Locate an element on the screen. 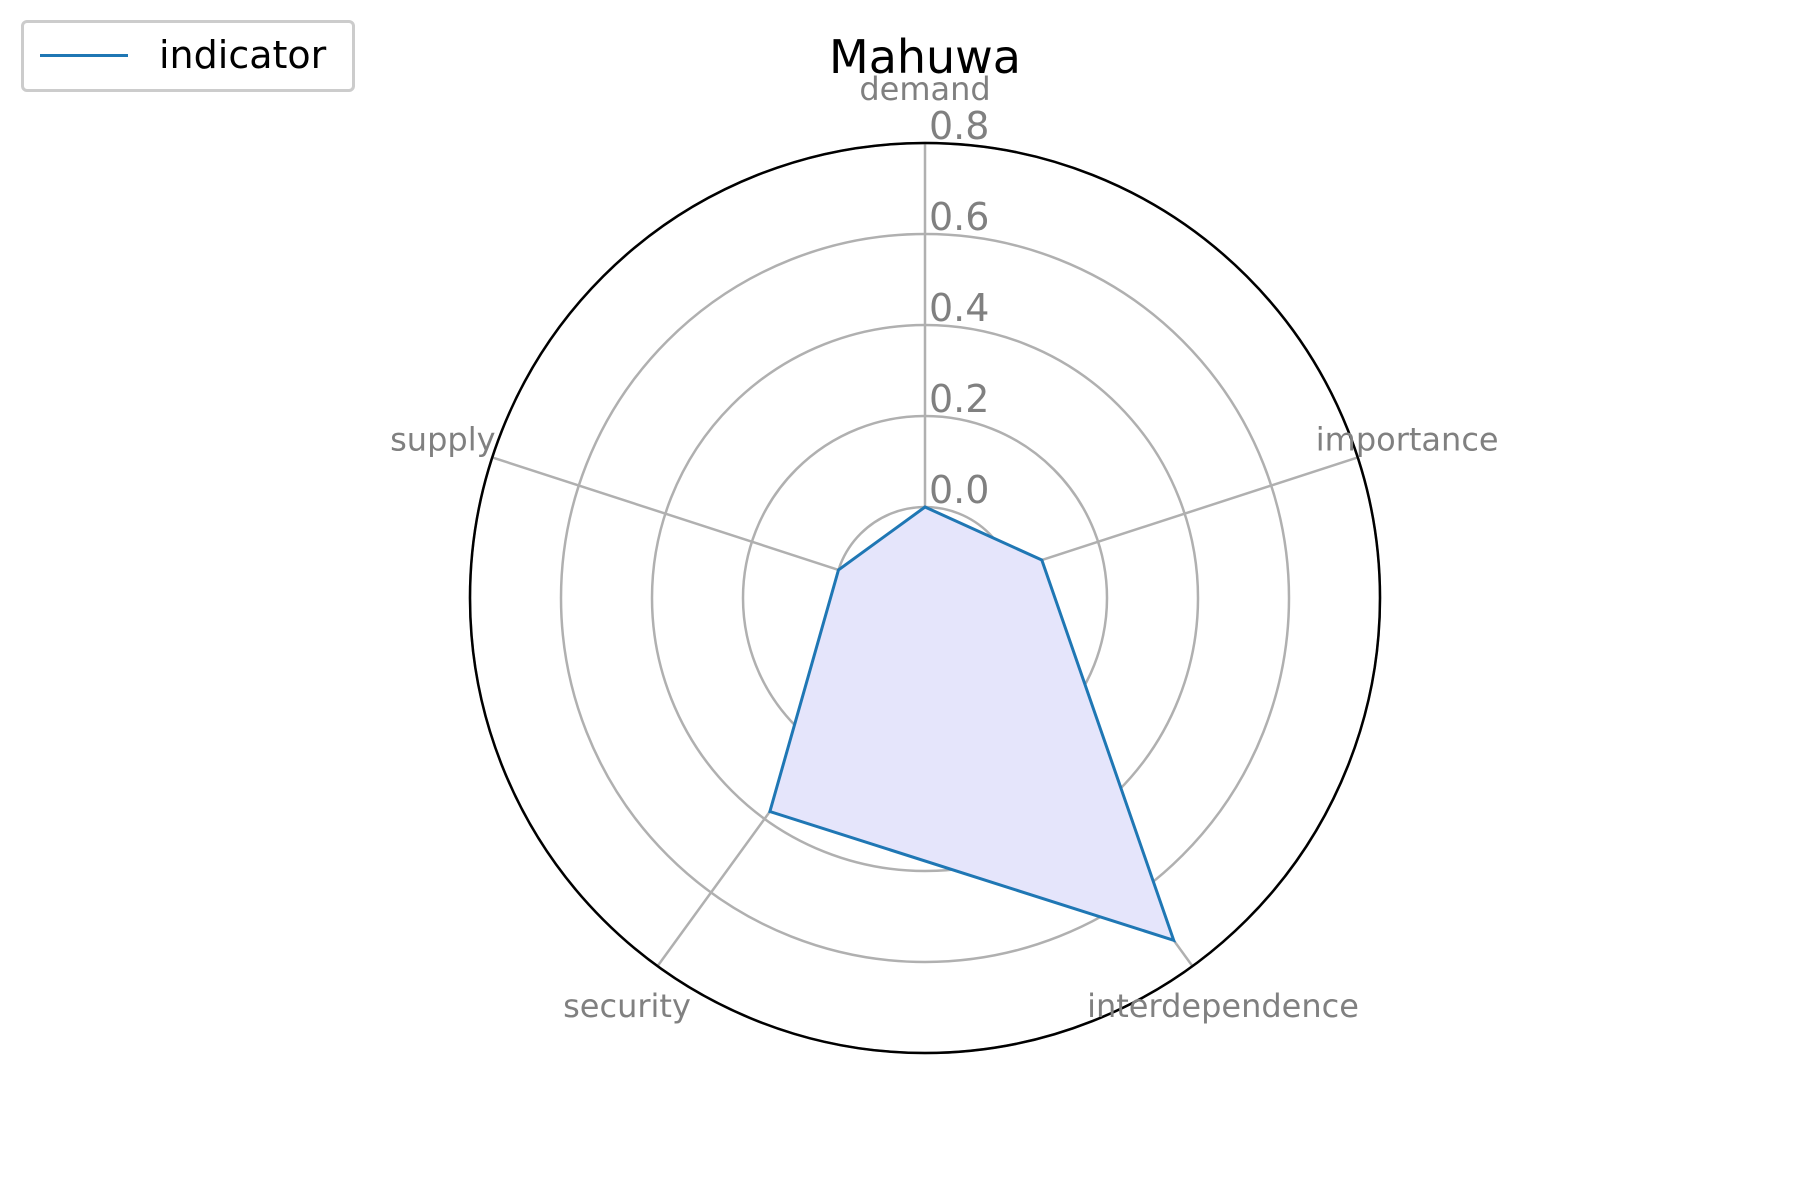 The height and width of the screenshot is (1200, 1800). radial-tick-label: 0.8 is located at coordinates (959, 126).